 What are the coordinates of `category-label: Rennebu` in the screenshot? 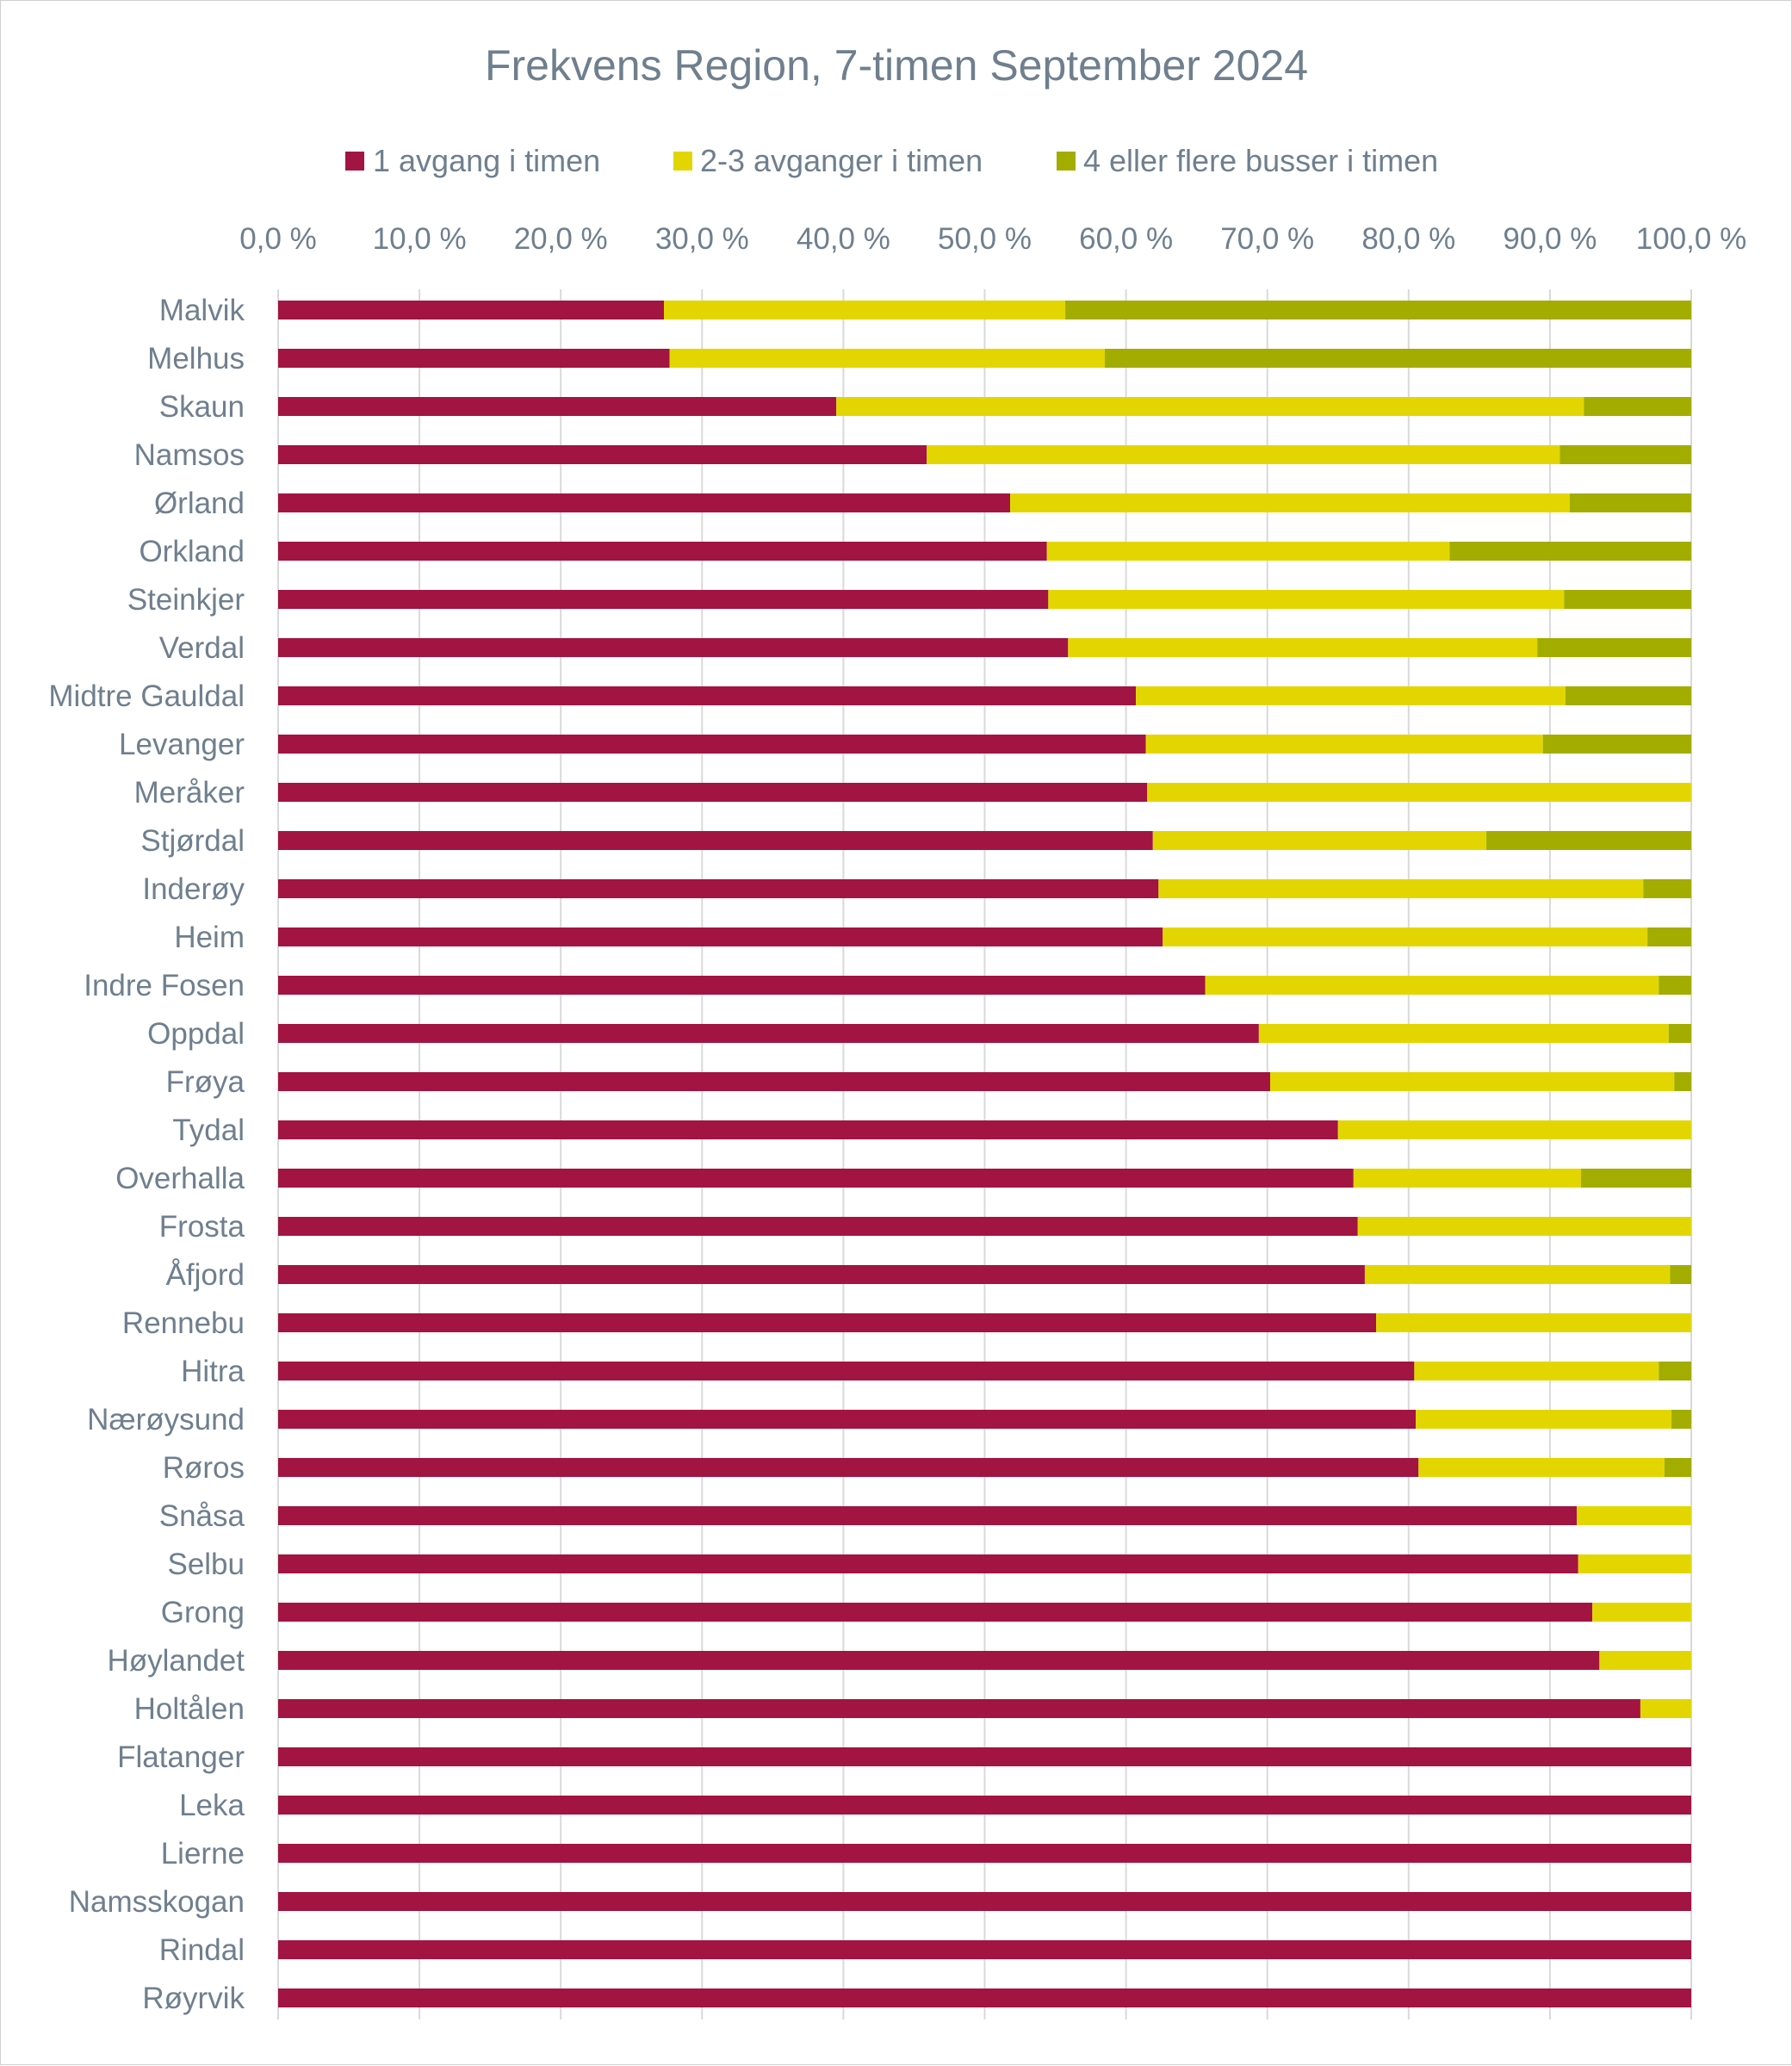 It's located at (183, 1323).